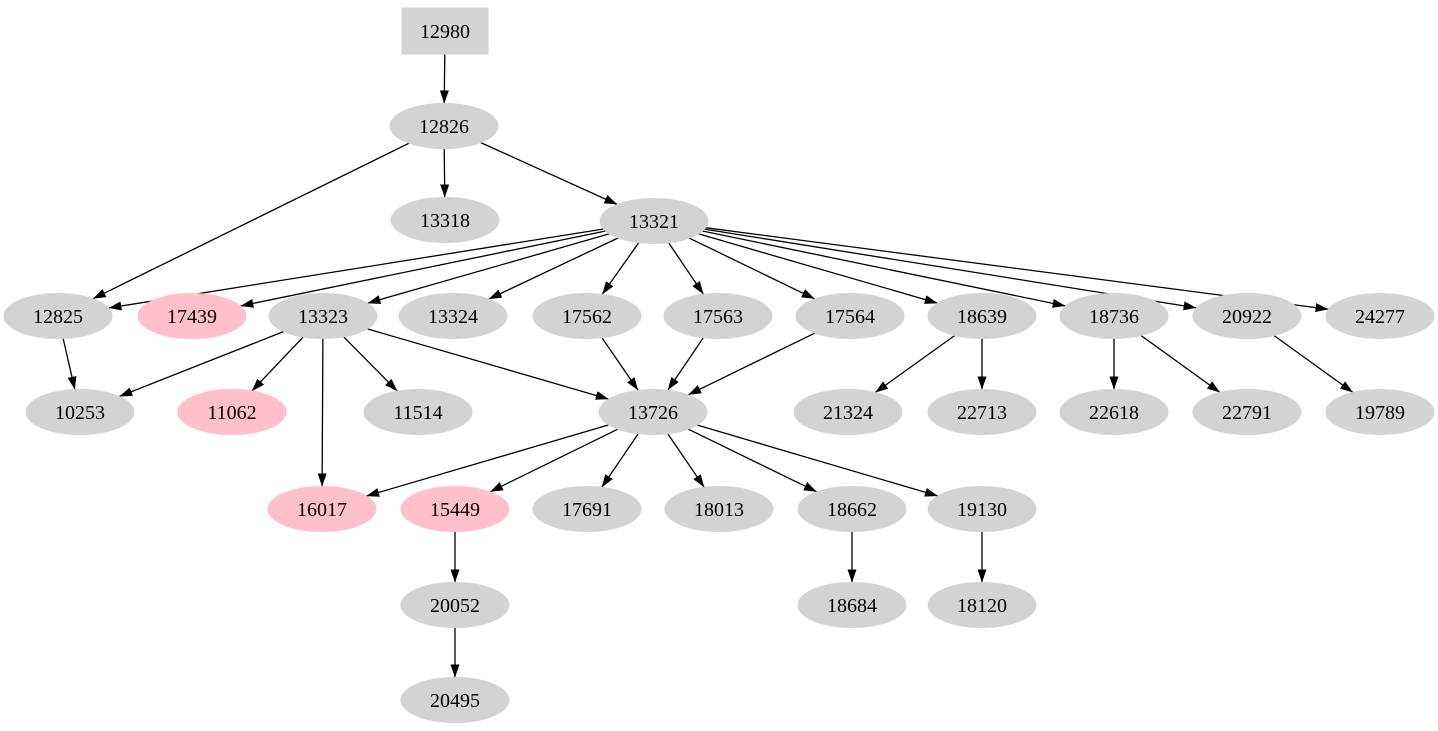 Image resolution: width=1438 pixels, height=731 pixels. I want to click on node-box-shape, so click(445, 31).